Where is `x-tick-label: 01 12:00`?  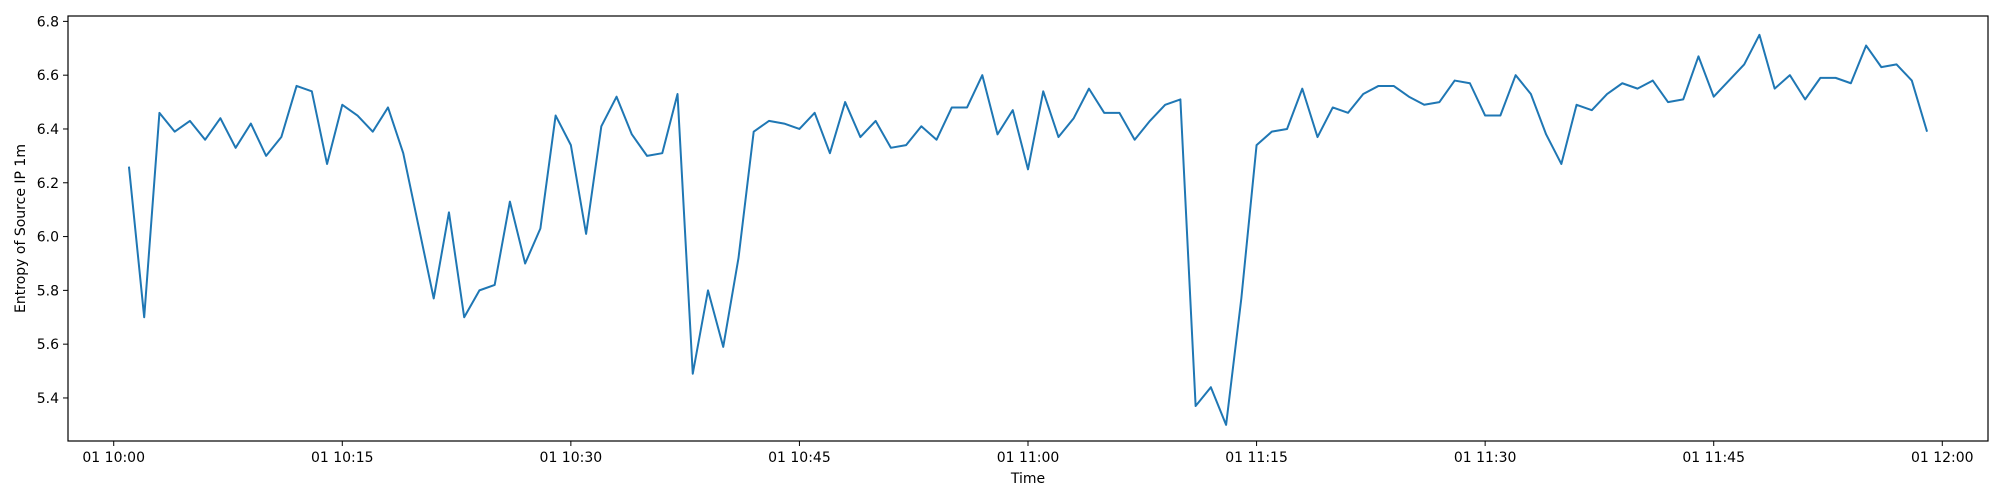
x-tick-label: 01 12:00 is located at coordinates (1942, 458).